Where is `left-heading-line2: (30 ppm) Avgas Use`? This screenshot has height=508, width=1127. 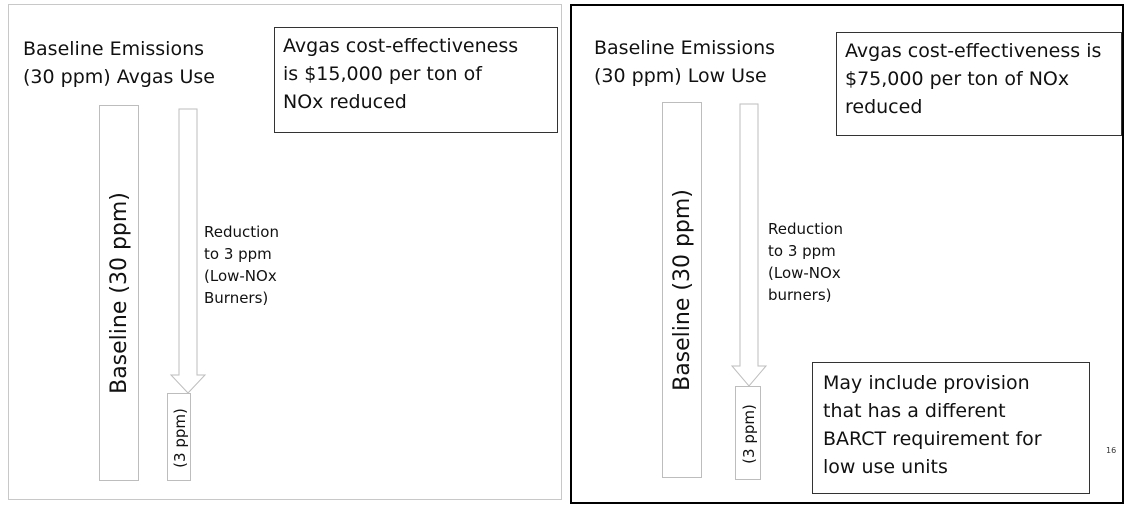
left-heading-line2: (30 ppm) Avgas Use is located at coordinates (119, 77).